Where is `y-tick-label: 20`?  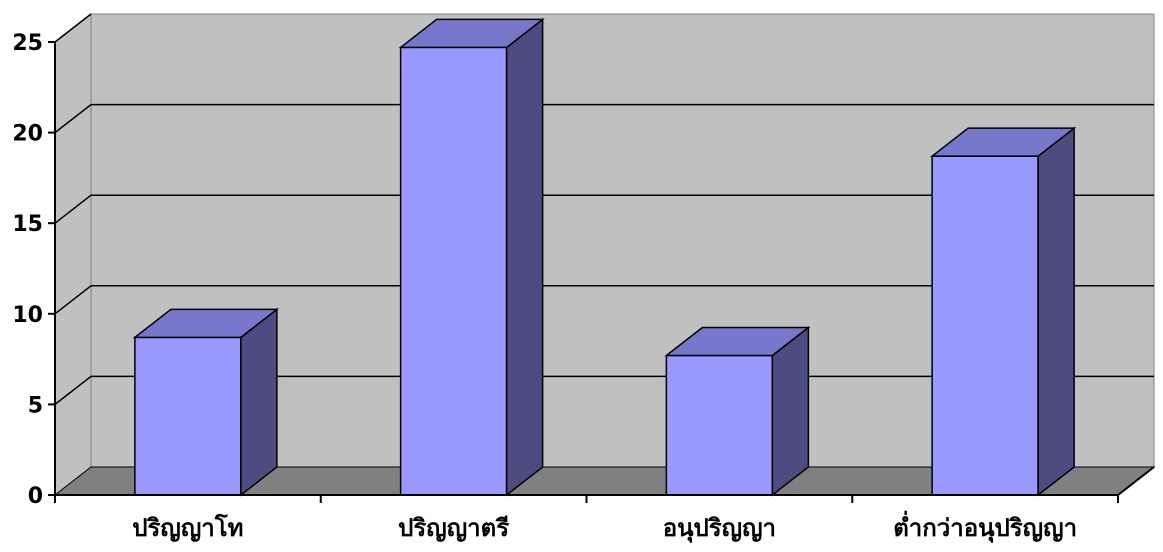
y-tick-label: 20 is located at coordinates (27, 134).